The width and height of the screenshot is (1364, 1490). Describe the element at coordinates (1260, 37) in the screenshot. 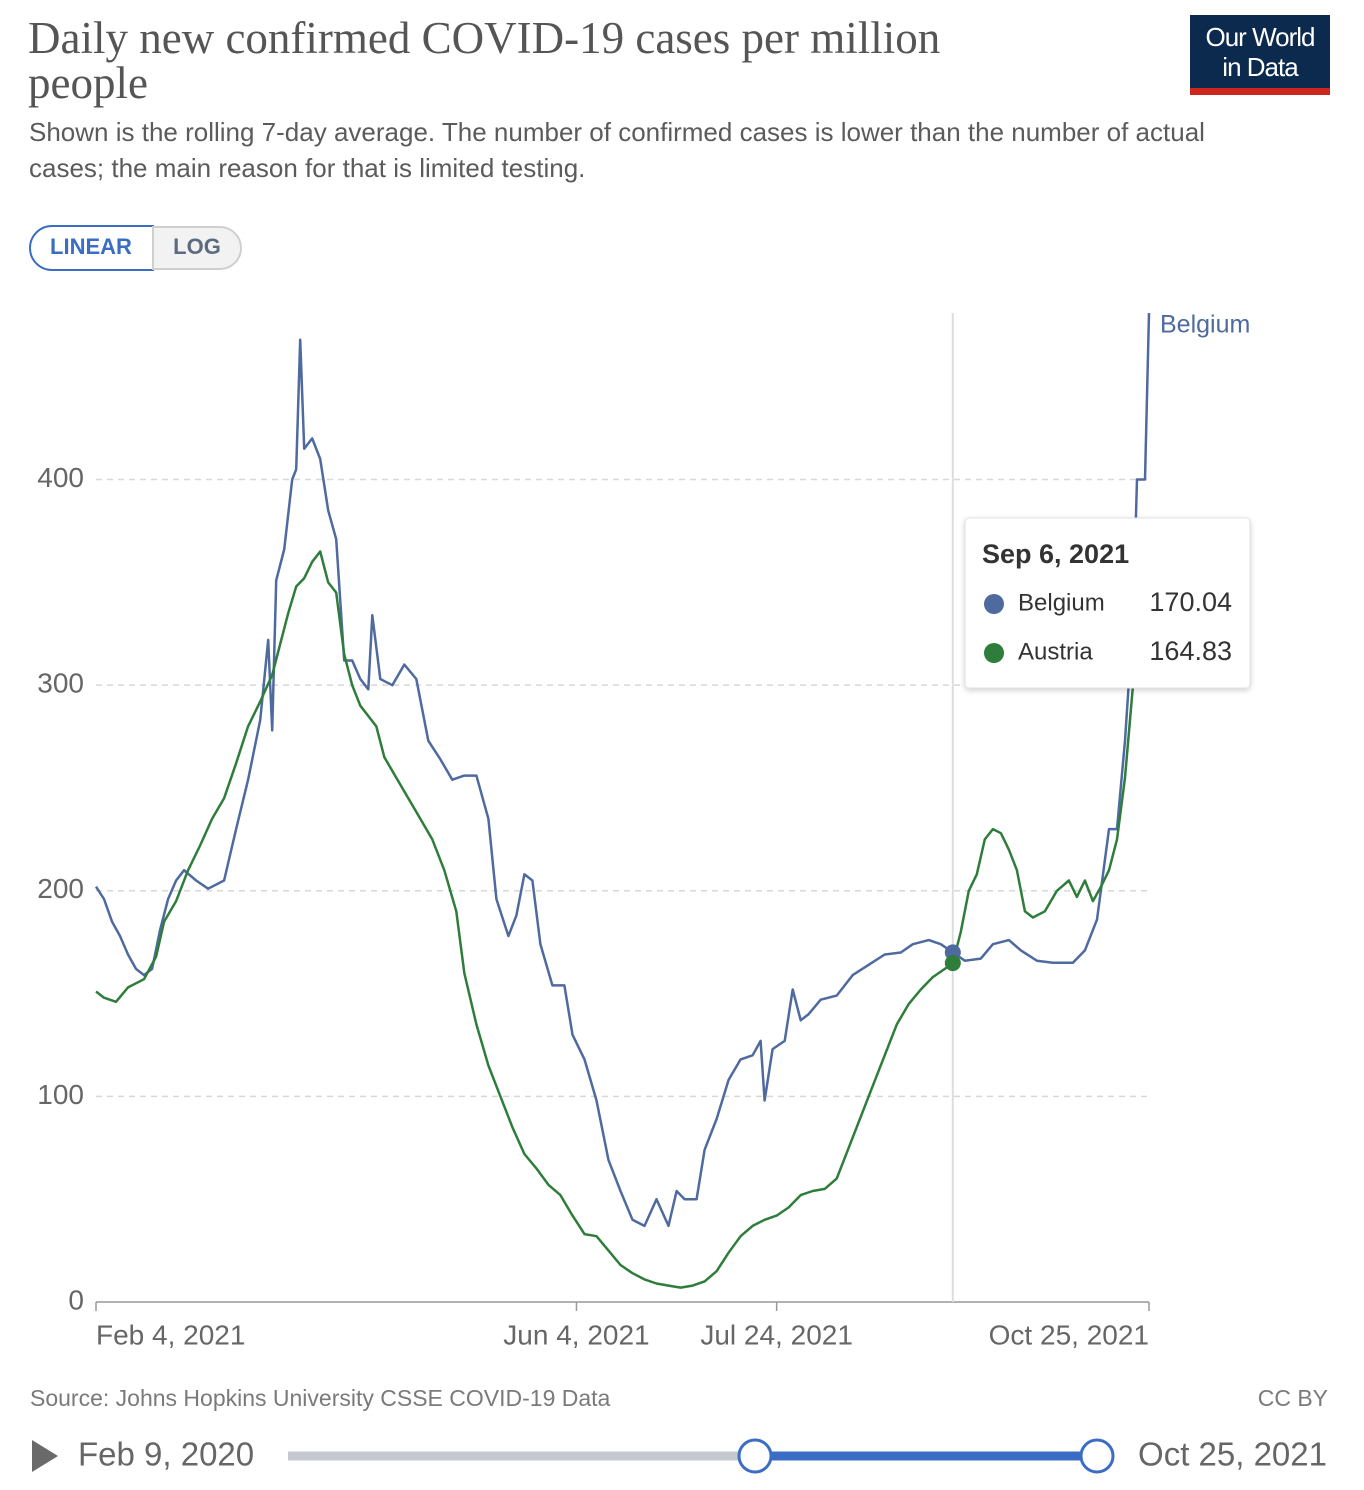

I see `logo-text: Our World` at that location.